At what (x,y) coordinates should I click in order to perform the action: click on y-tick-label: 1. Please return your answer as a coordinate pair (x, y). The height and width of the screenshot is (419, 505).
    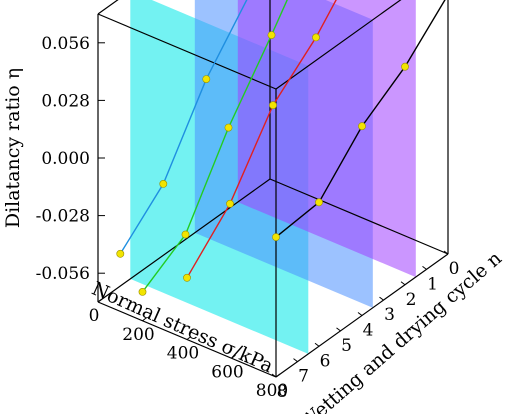
    Looking at the image, I should click on (432, 284).